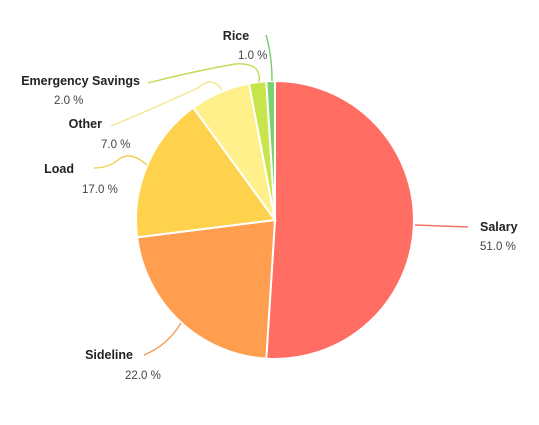 Image resolution: width=539 pixels, height=425 pixels. Describe the element at coordinates (59, 169) in the screenshot. I see `slice-label-load: Load` at that location.